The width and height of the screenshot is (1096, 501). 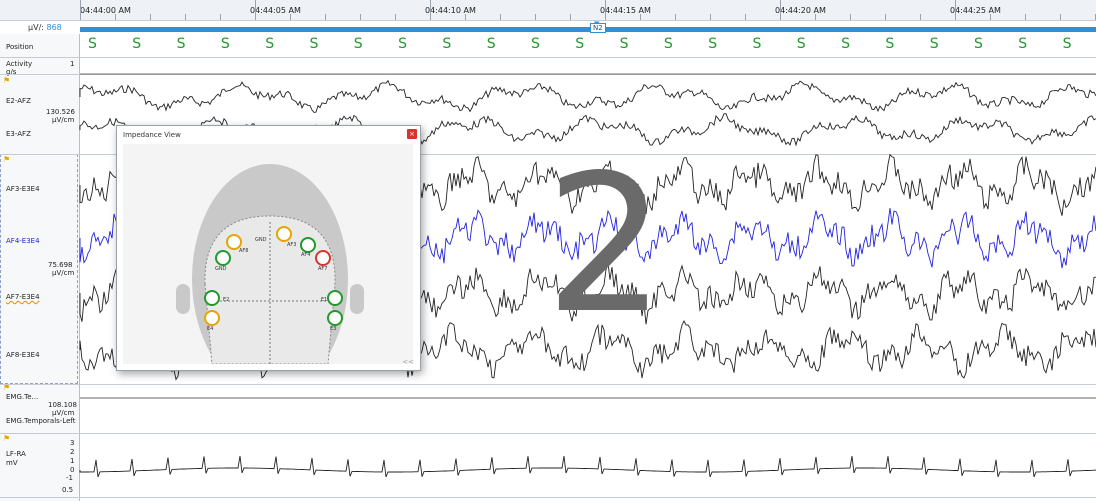 I want to click on e2-scale-unit: μV/cm, so click(x=63, y=120).